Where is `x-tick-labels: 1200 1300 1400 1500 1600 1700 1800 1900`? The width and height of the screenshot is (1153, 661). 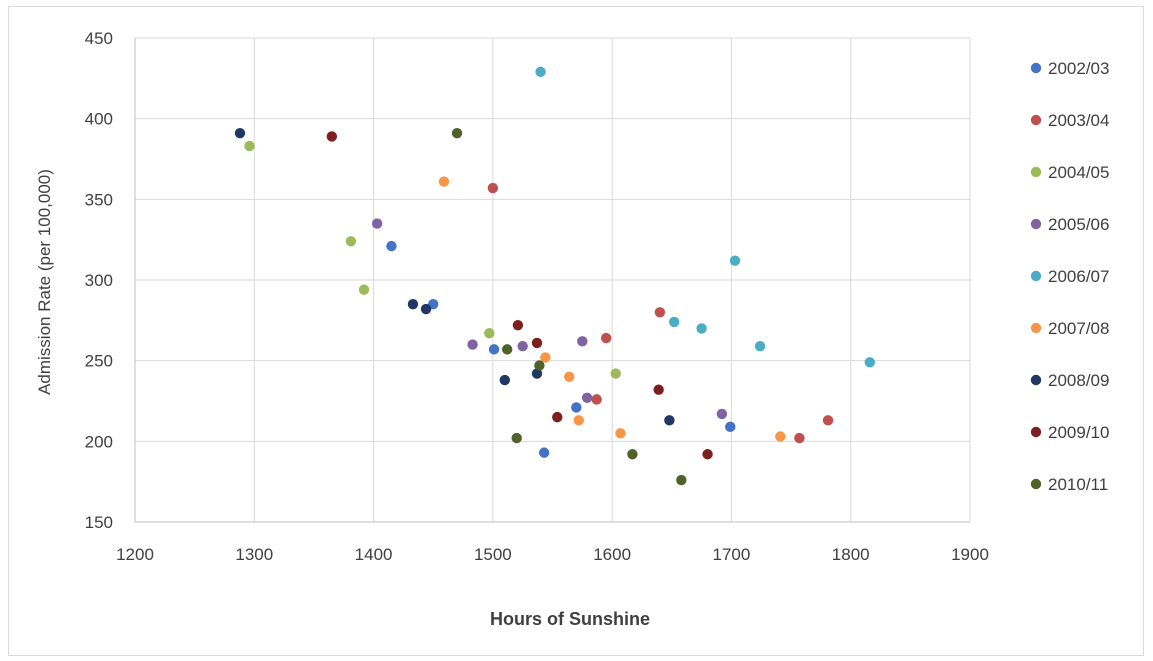
x-tick-labels: 1200 1300 1400 1500 1600 1700 1800 1900 is located at coordinates (552, 554).